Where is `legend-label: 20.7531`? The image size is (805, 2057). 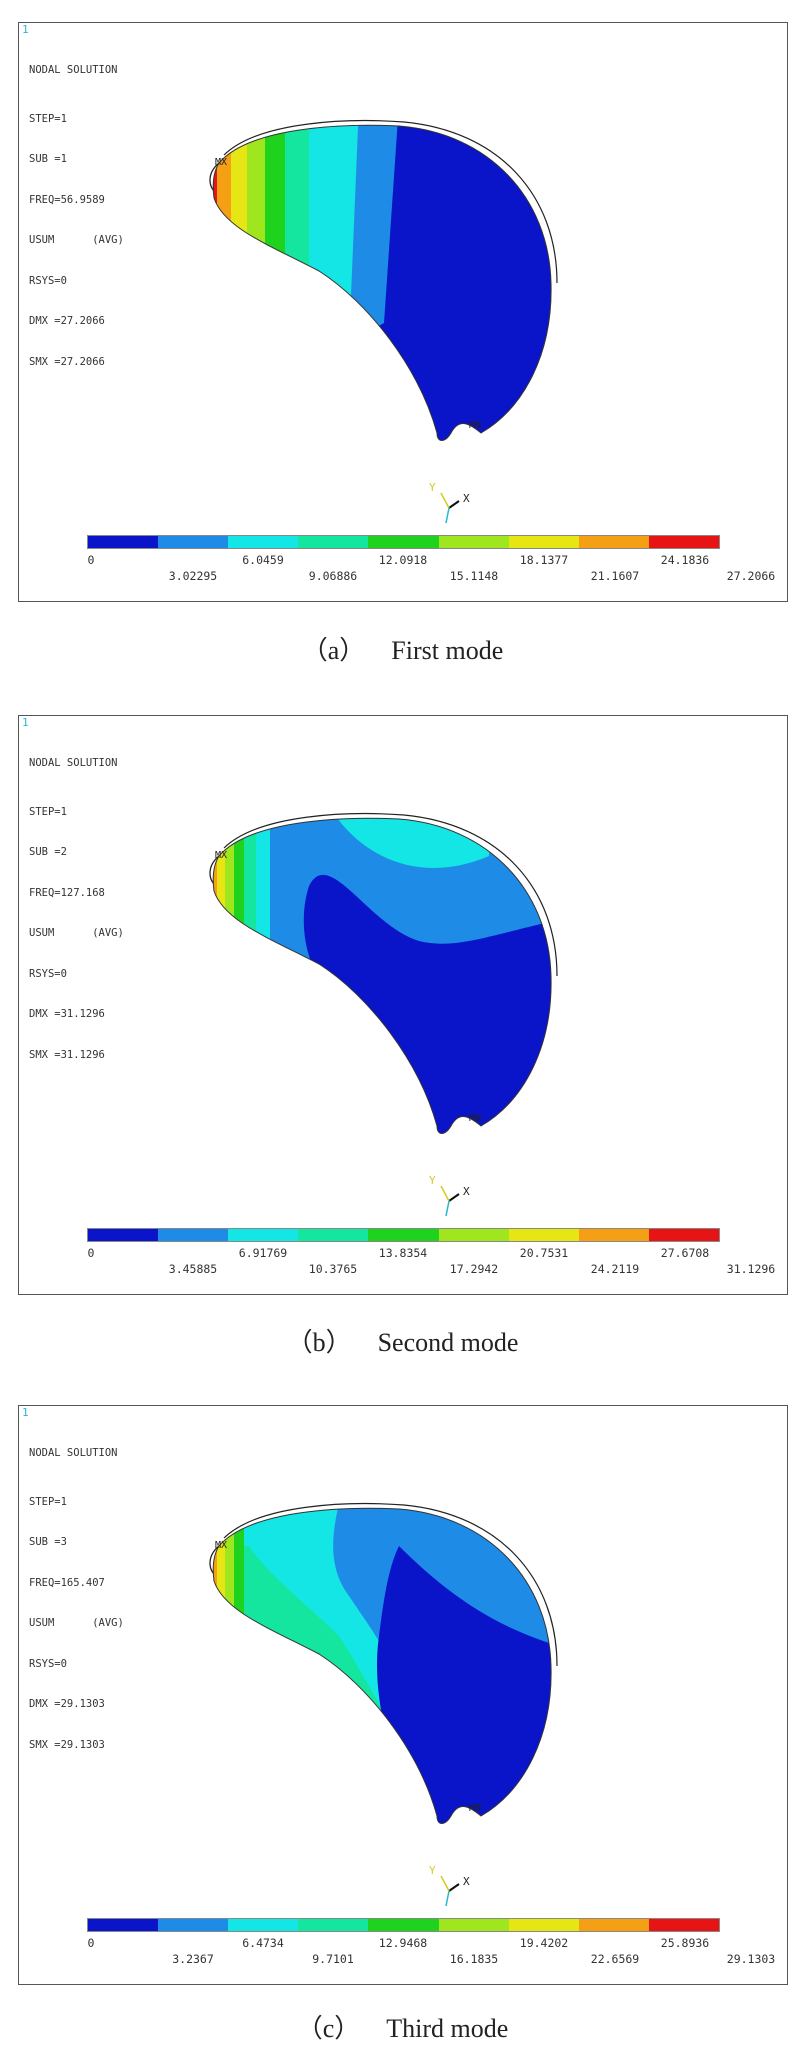 legend-label: 20.7531 is located at coordinates (544, 1253).